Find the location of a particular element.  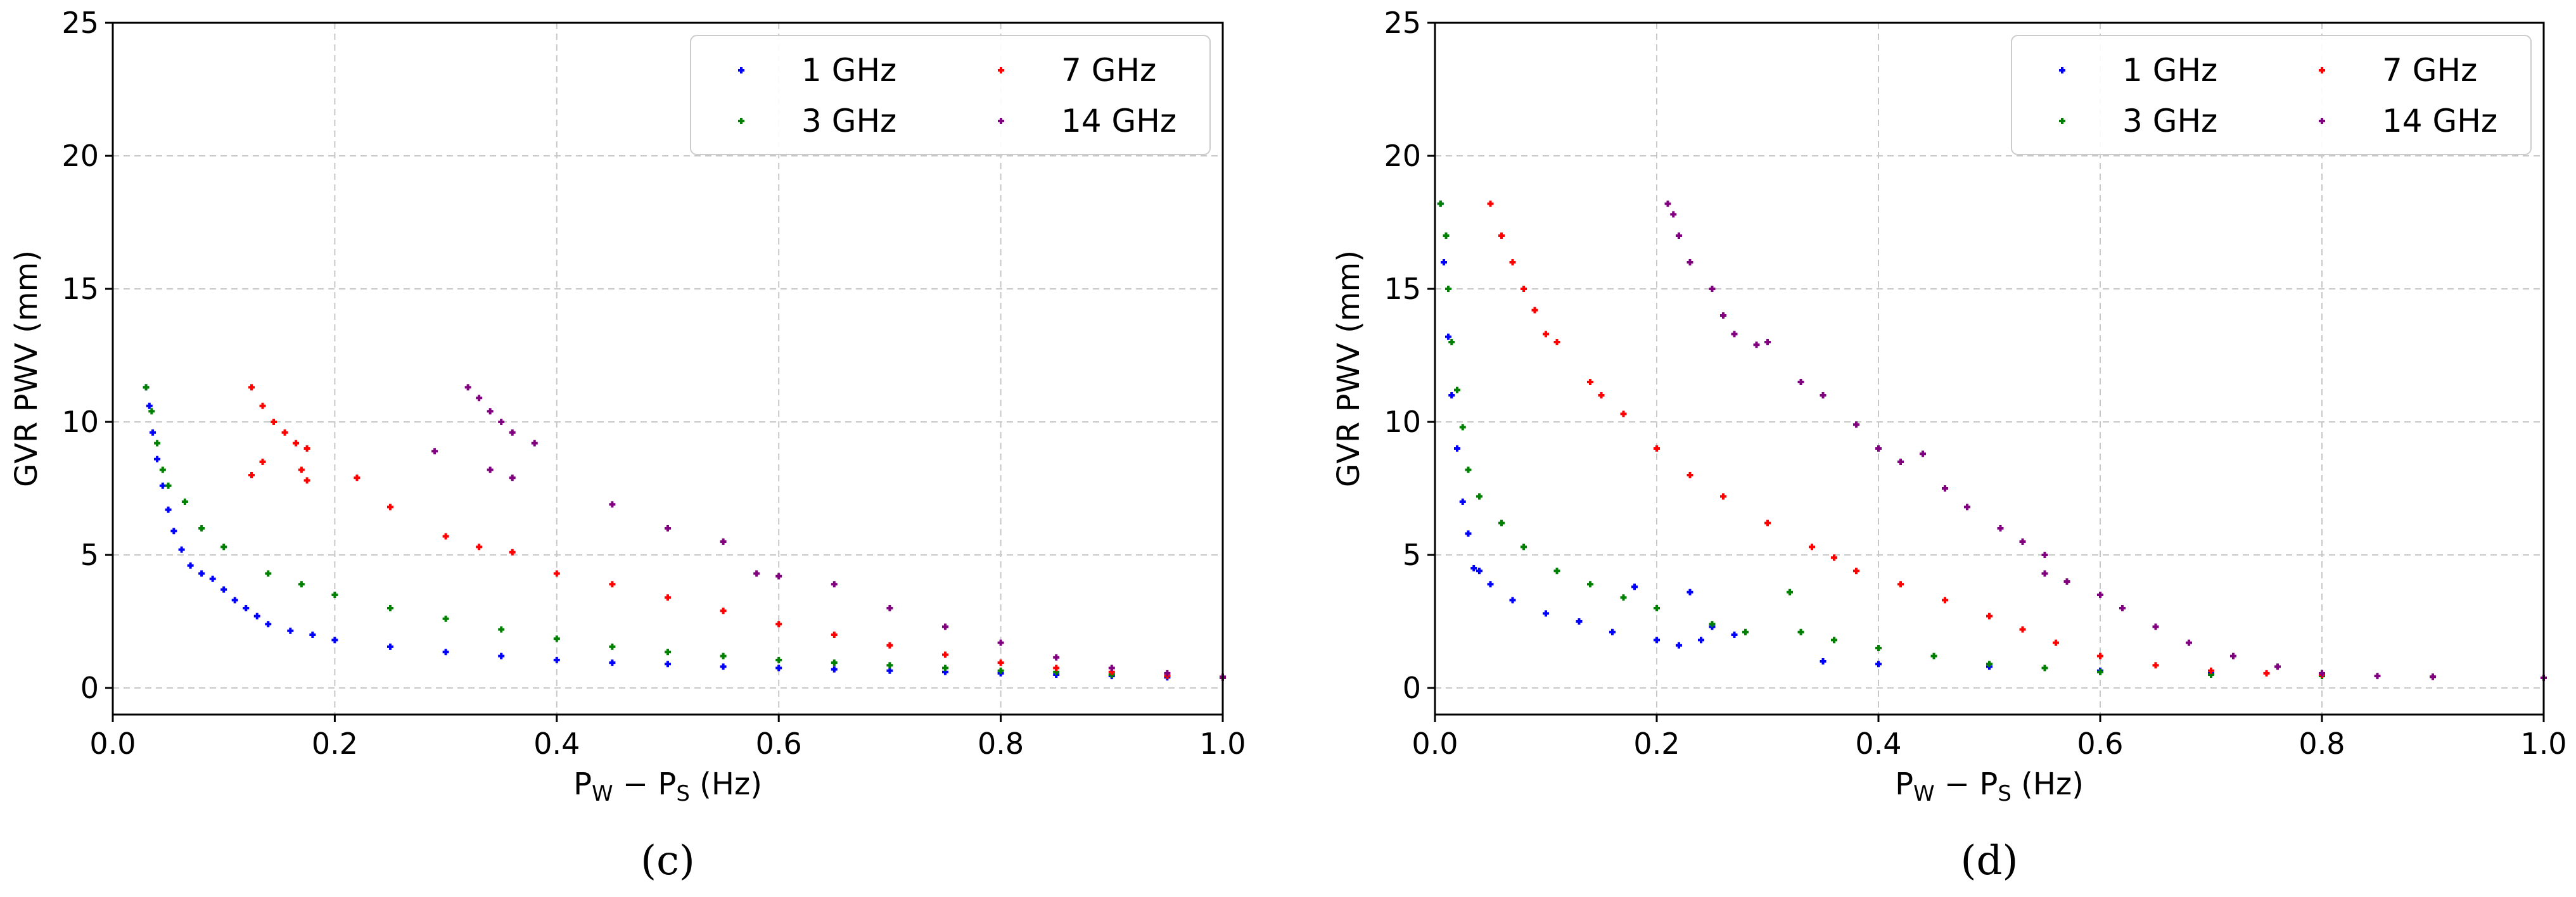

data-points is located at coordinates (684, 533).